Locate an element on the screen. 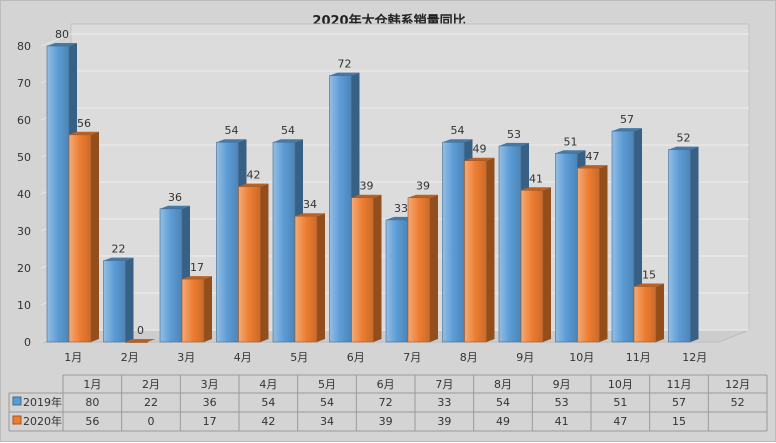 Image resolution: width=776 pixels, height=443 pixels. data-label: 42 is located at coordinates (254, 175).